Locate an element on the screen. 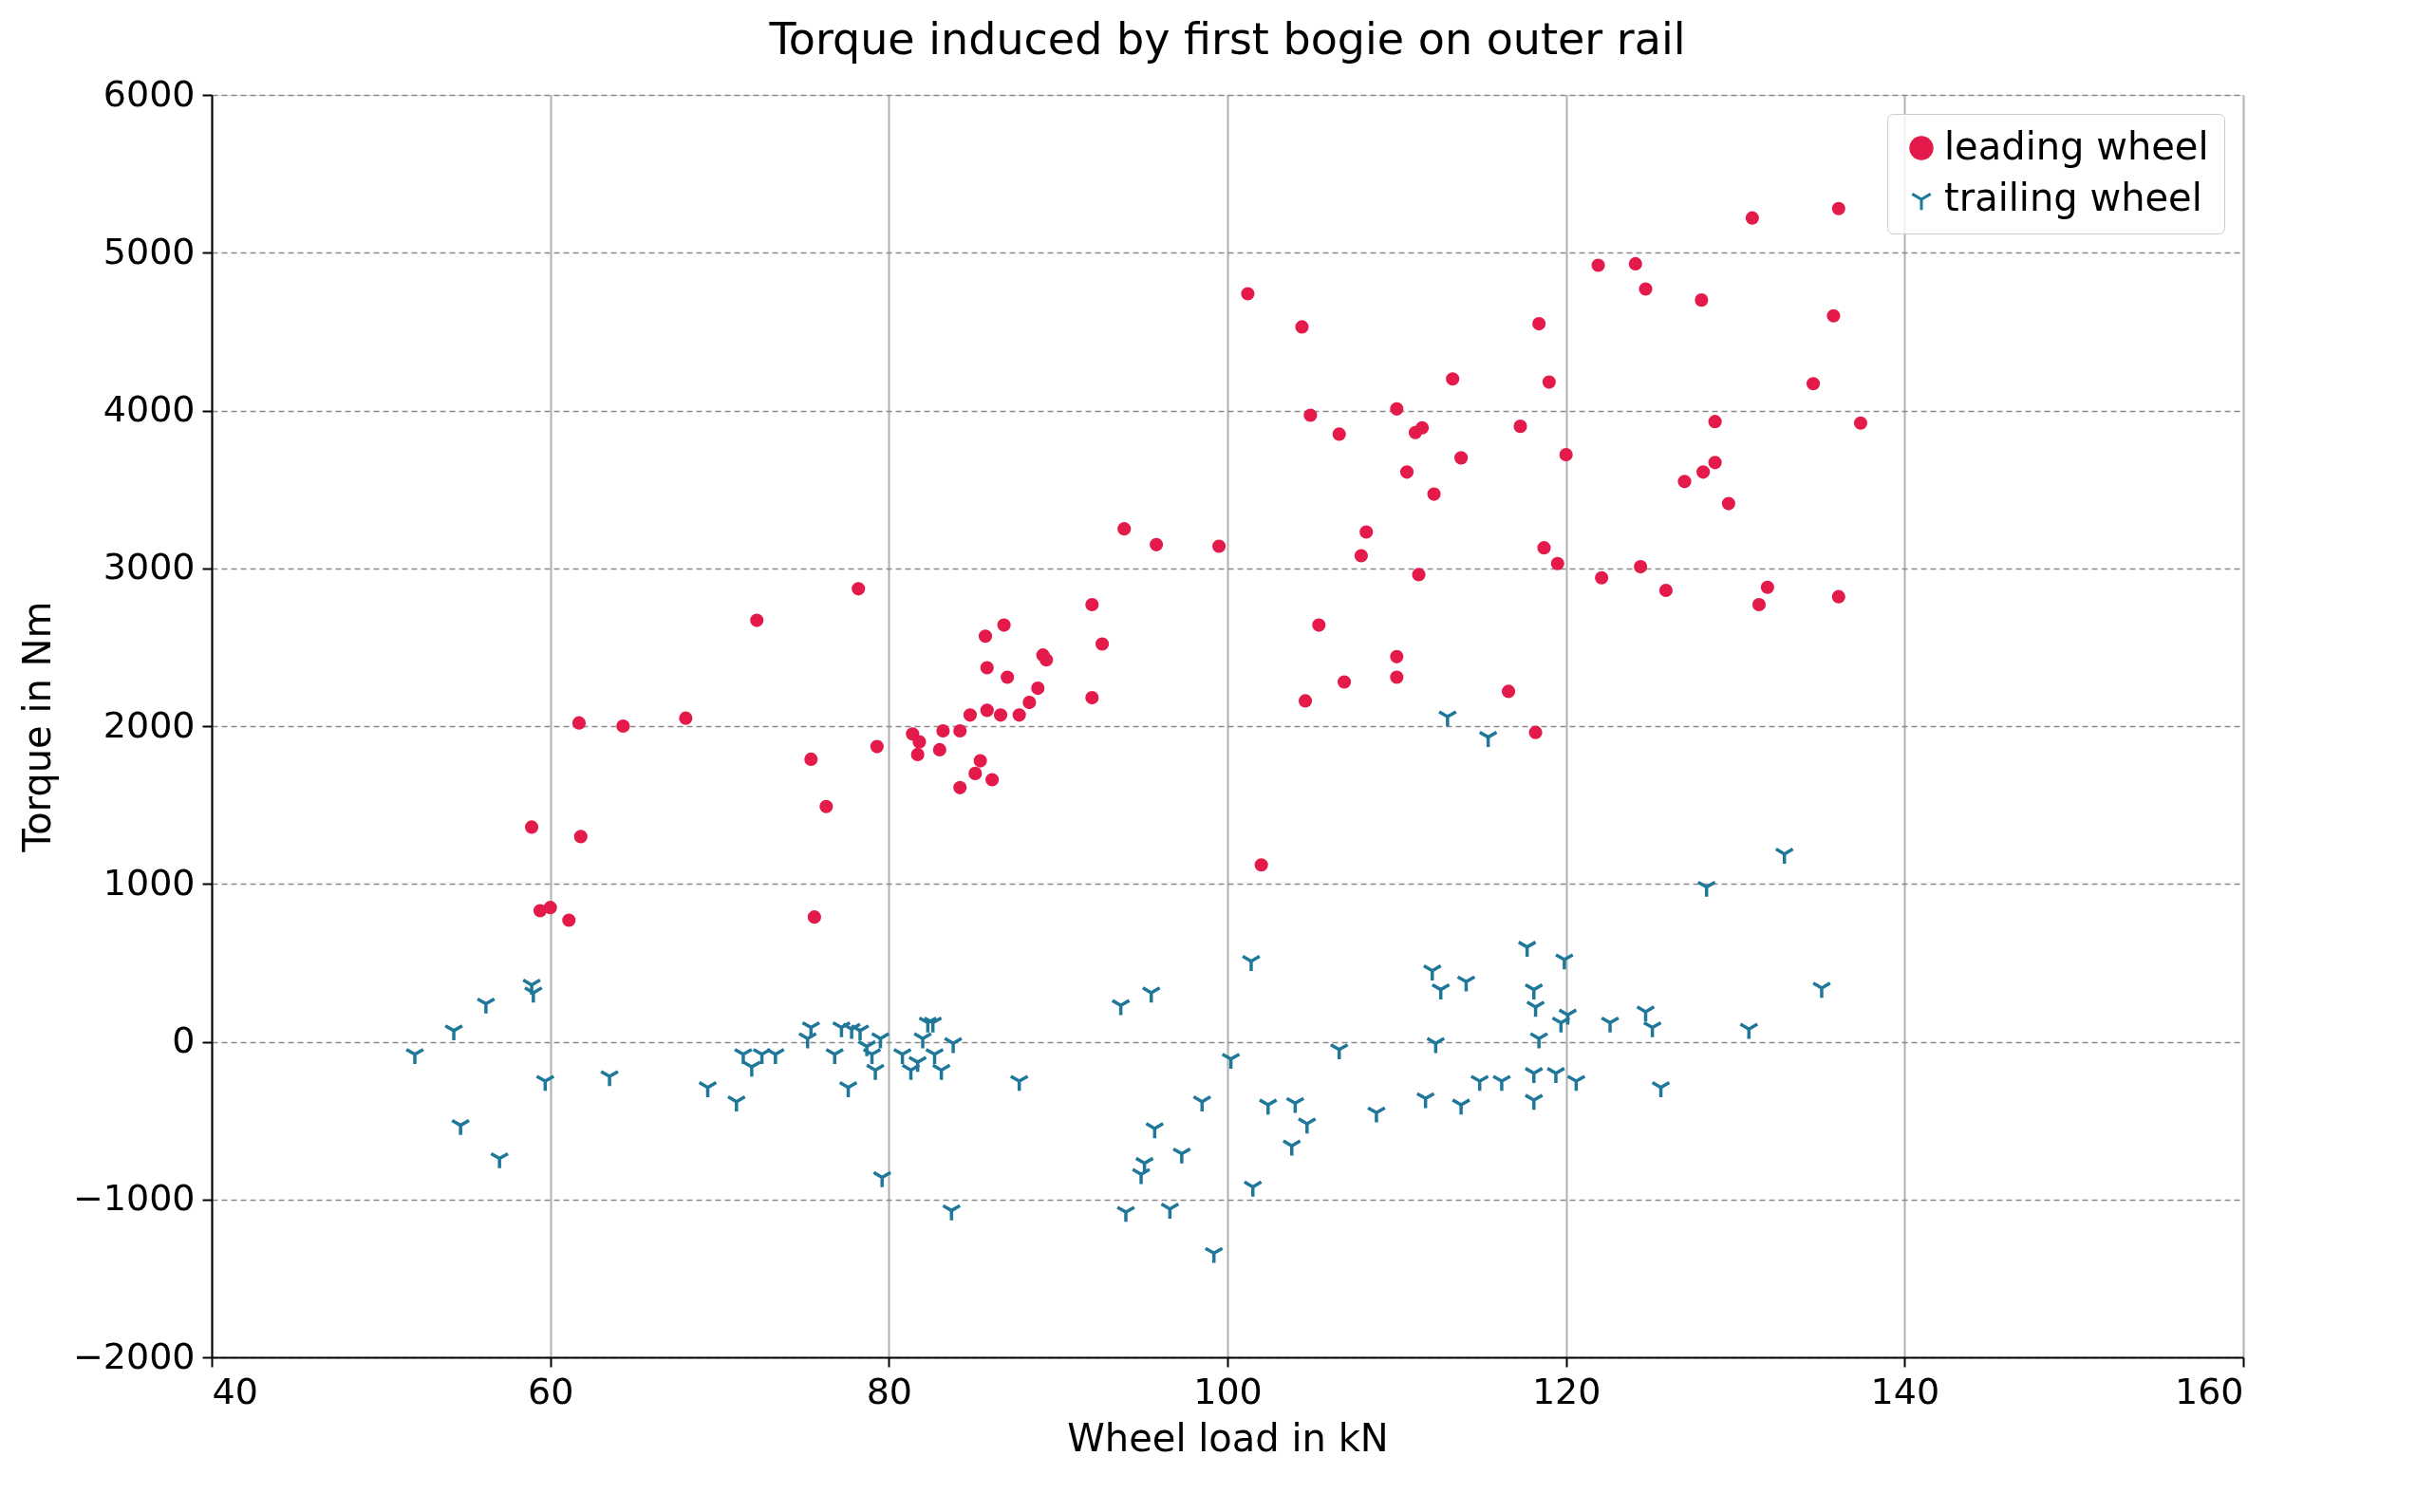 The width and height of the screenshot is (2416, 1512). x-tick-label: 160 is located at coordinates (2209, 1391).